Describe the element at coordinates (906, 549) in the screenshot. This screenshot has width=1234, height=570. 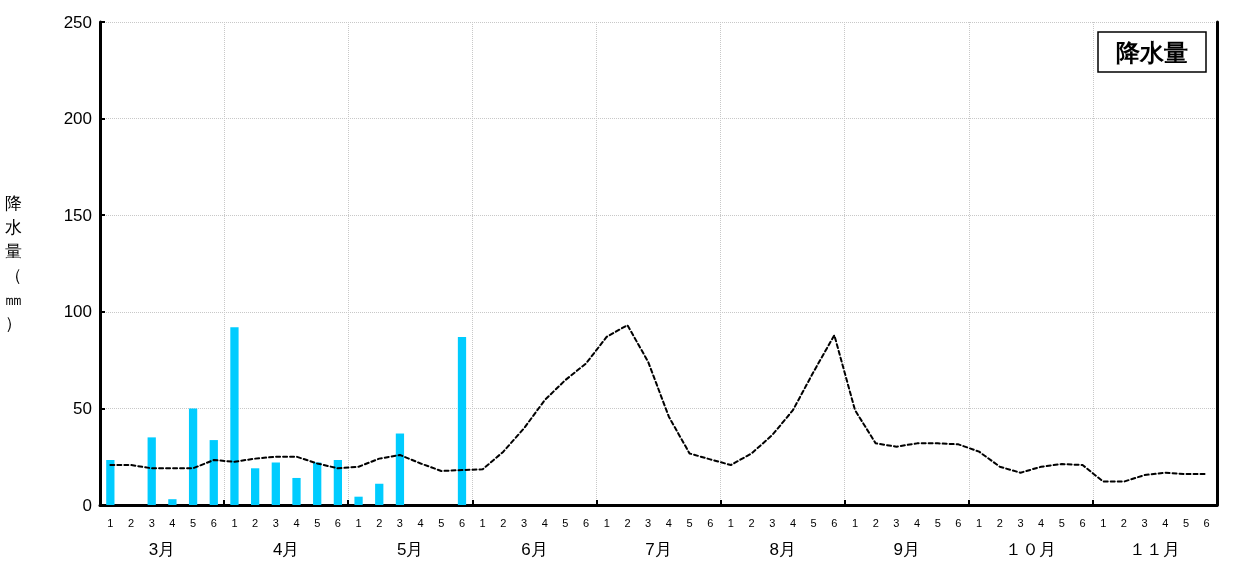
I see `text: 9月` at that location.